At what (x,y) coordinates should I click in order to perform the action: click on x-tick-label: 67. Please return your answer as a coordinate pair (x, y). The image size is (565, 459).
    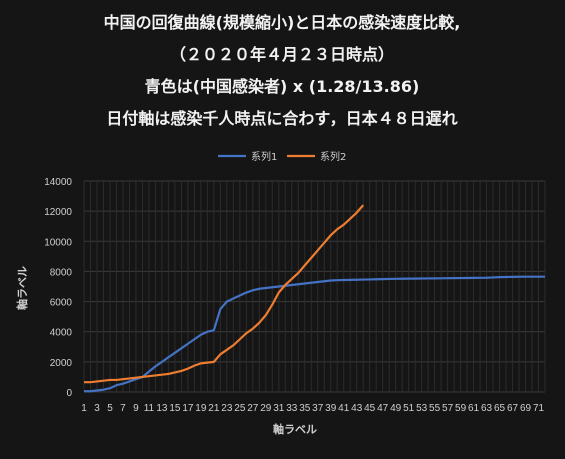
    Looking at the image, I should click on (513, 408).